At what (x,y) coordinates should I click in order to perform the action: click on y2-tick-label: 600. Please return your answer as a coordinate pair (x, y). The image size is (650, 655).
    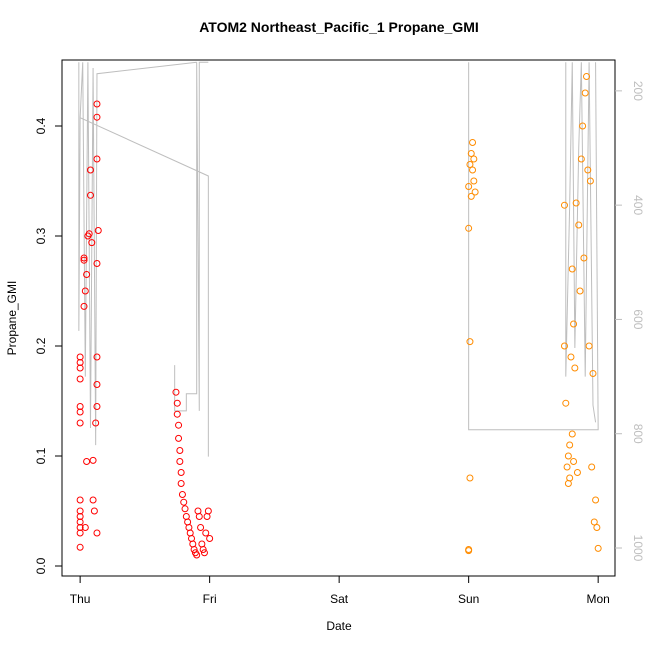
    Looking at the image, I should click on (638, 319).